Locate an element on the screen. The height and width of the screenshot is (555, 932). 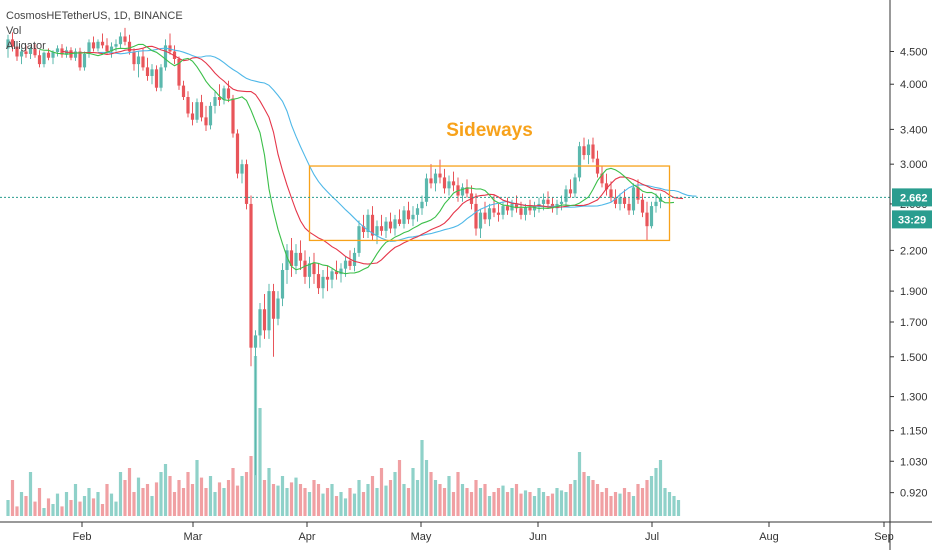
x-tick-label: Mar is located at coordinates (193, 537).